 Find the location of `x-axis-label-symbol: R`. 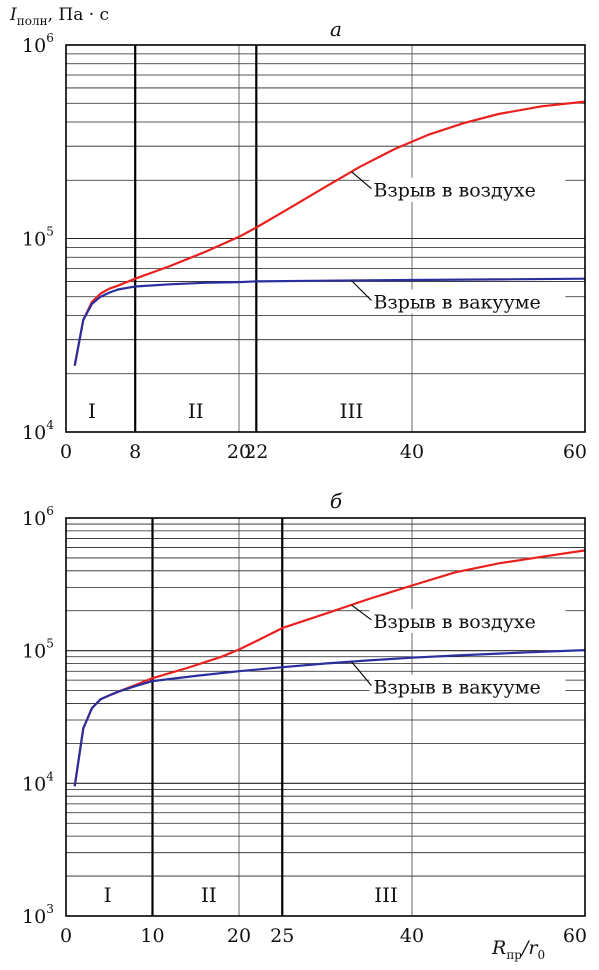

x-axis-label-symbol: R is located at coordinates (498, 948).